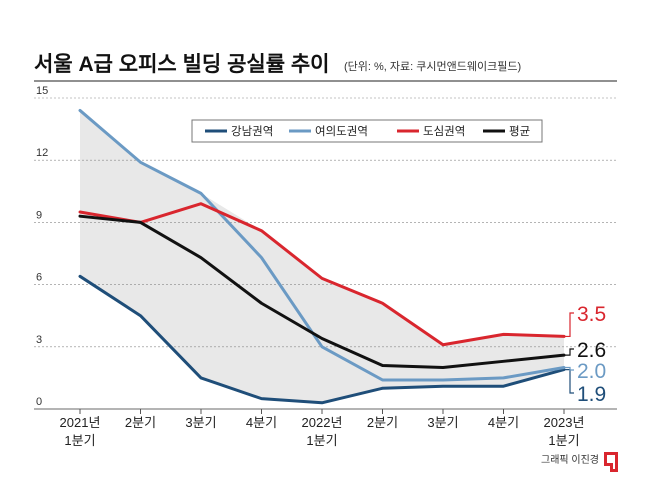  What do you see at coordinates (519, 131) in the screenshot?
I see `legend-label: 평균` at bounding box center [519, 131].